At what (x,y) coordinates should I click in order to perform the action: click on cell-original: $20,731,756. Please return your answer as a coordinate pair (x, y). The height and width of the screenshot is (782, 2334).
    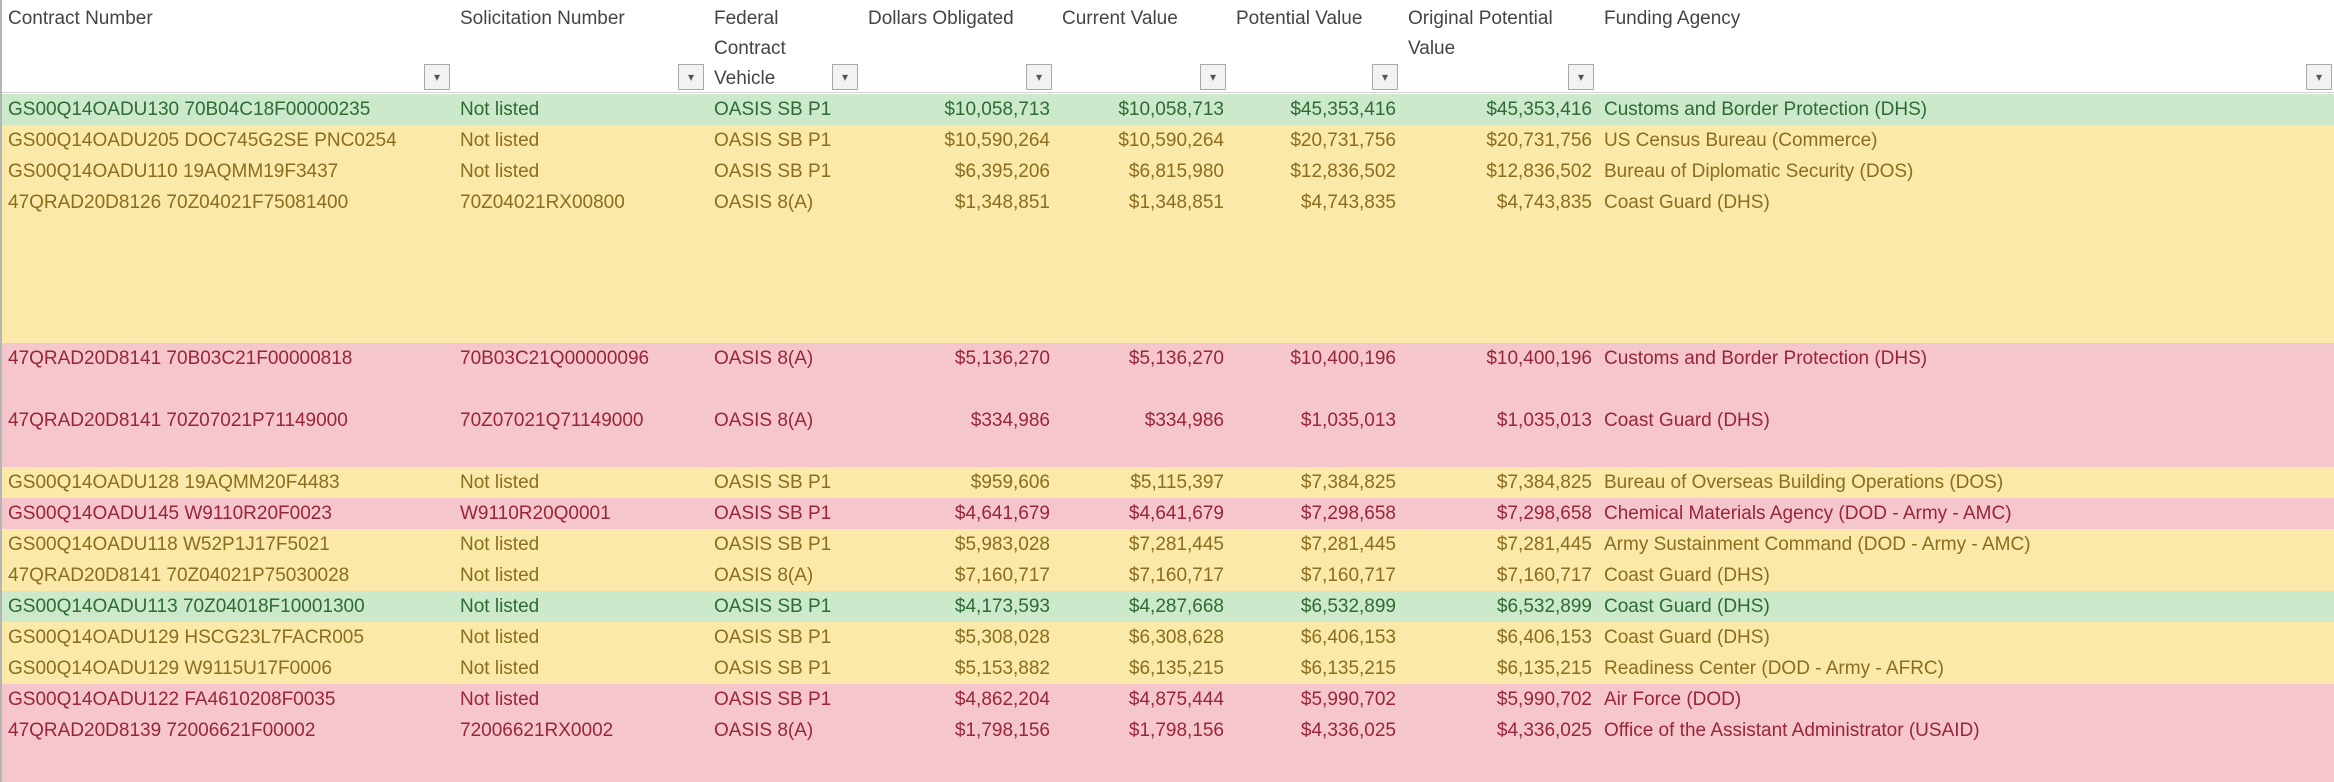
    Looking at the image, I should click on (1539, 140).